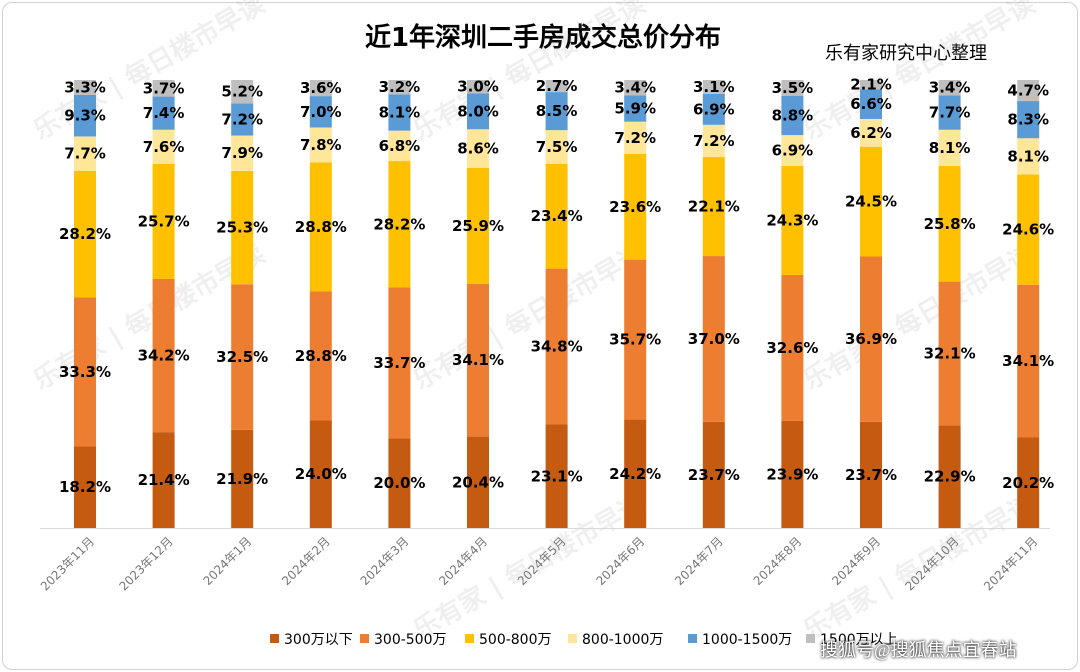  I want to click on value-label: 6.2%, so click(871, 133).